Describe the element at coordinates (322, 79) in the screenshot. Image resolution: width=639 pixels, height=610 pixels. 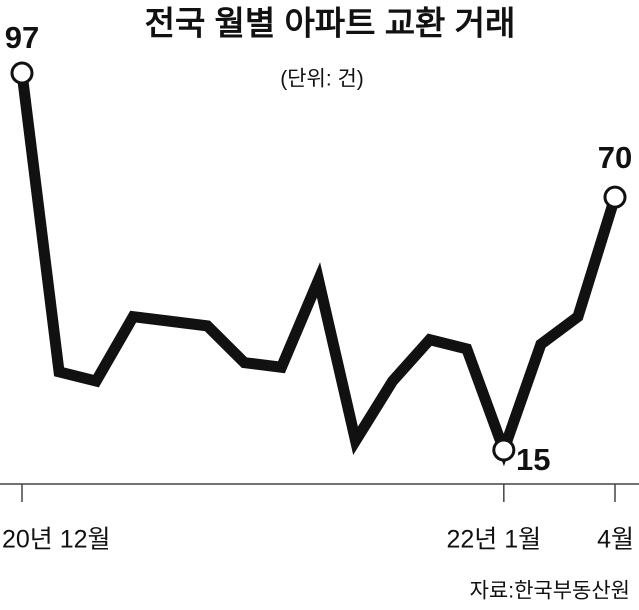
I see `chart-subtitle: (단위: 건)` at that location.